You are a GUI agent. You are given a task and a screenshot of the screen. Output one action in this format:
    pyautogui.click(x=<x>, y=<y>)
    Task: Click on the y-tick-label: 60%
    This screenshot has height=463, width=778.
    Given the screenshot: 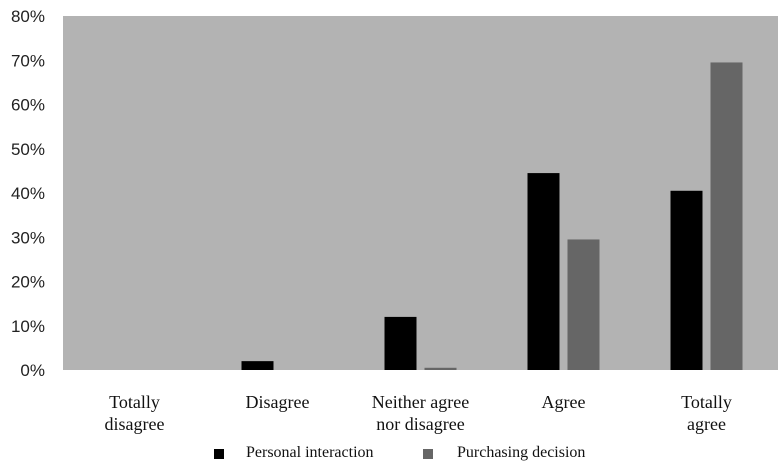 What is the action you would take?
    pyautogui.click(x=28, y=105)
    